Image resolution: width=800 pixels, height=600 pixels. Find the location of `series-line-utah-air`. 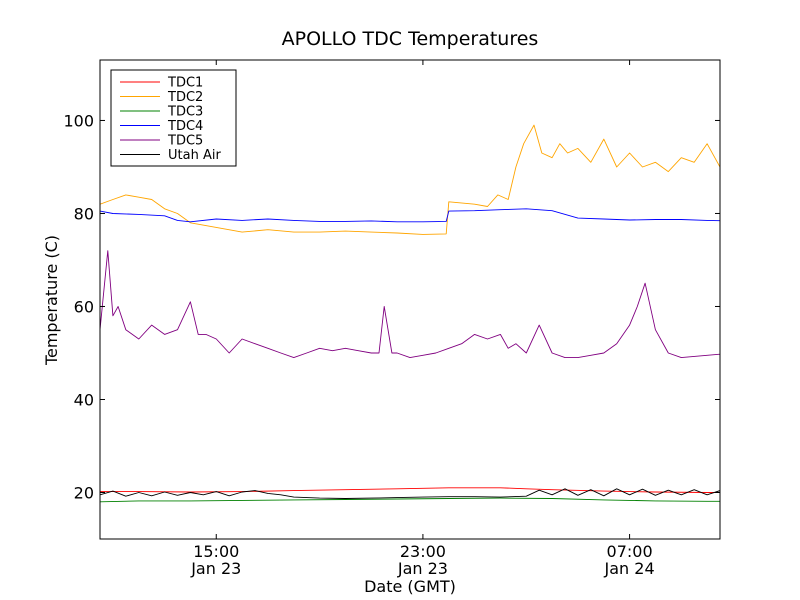

series-line-utah-air is located at coordinates (410, 493).